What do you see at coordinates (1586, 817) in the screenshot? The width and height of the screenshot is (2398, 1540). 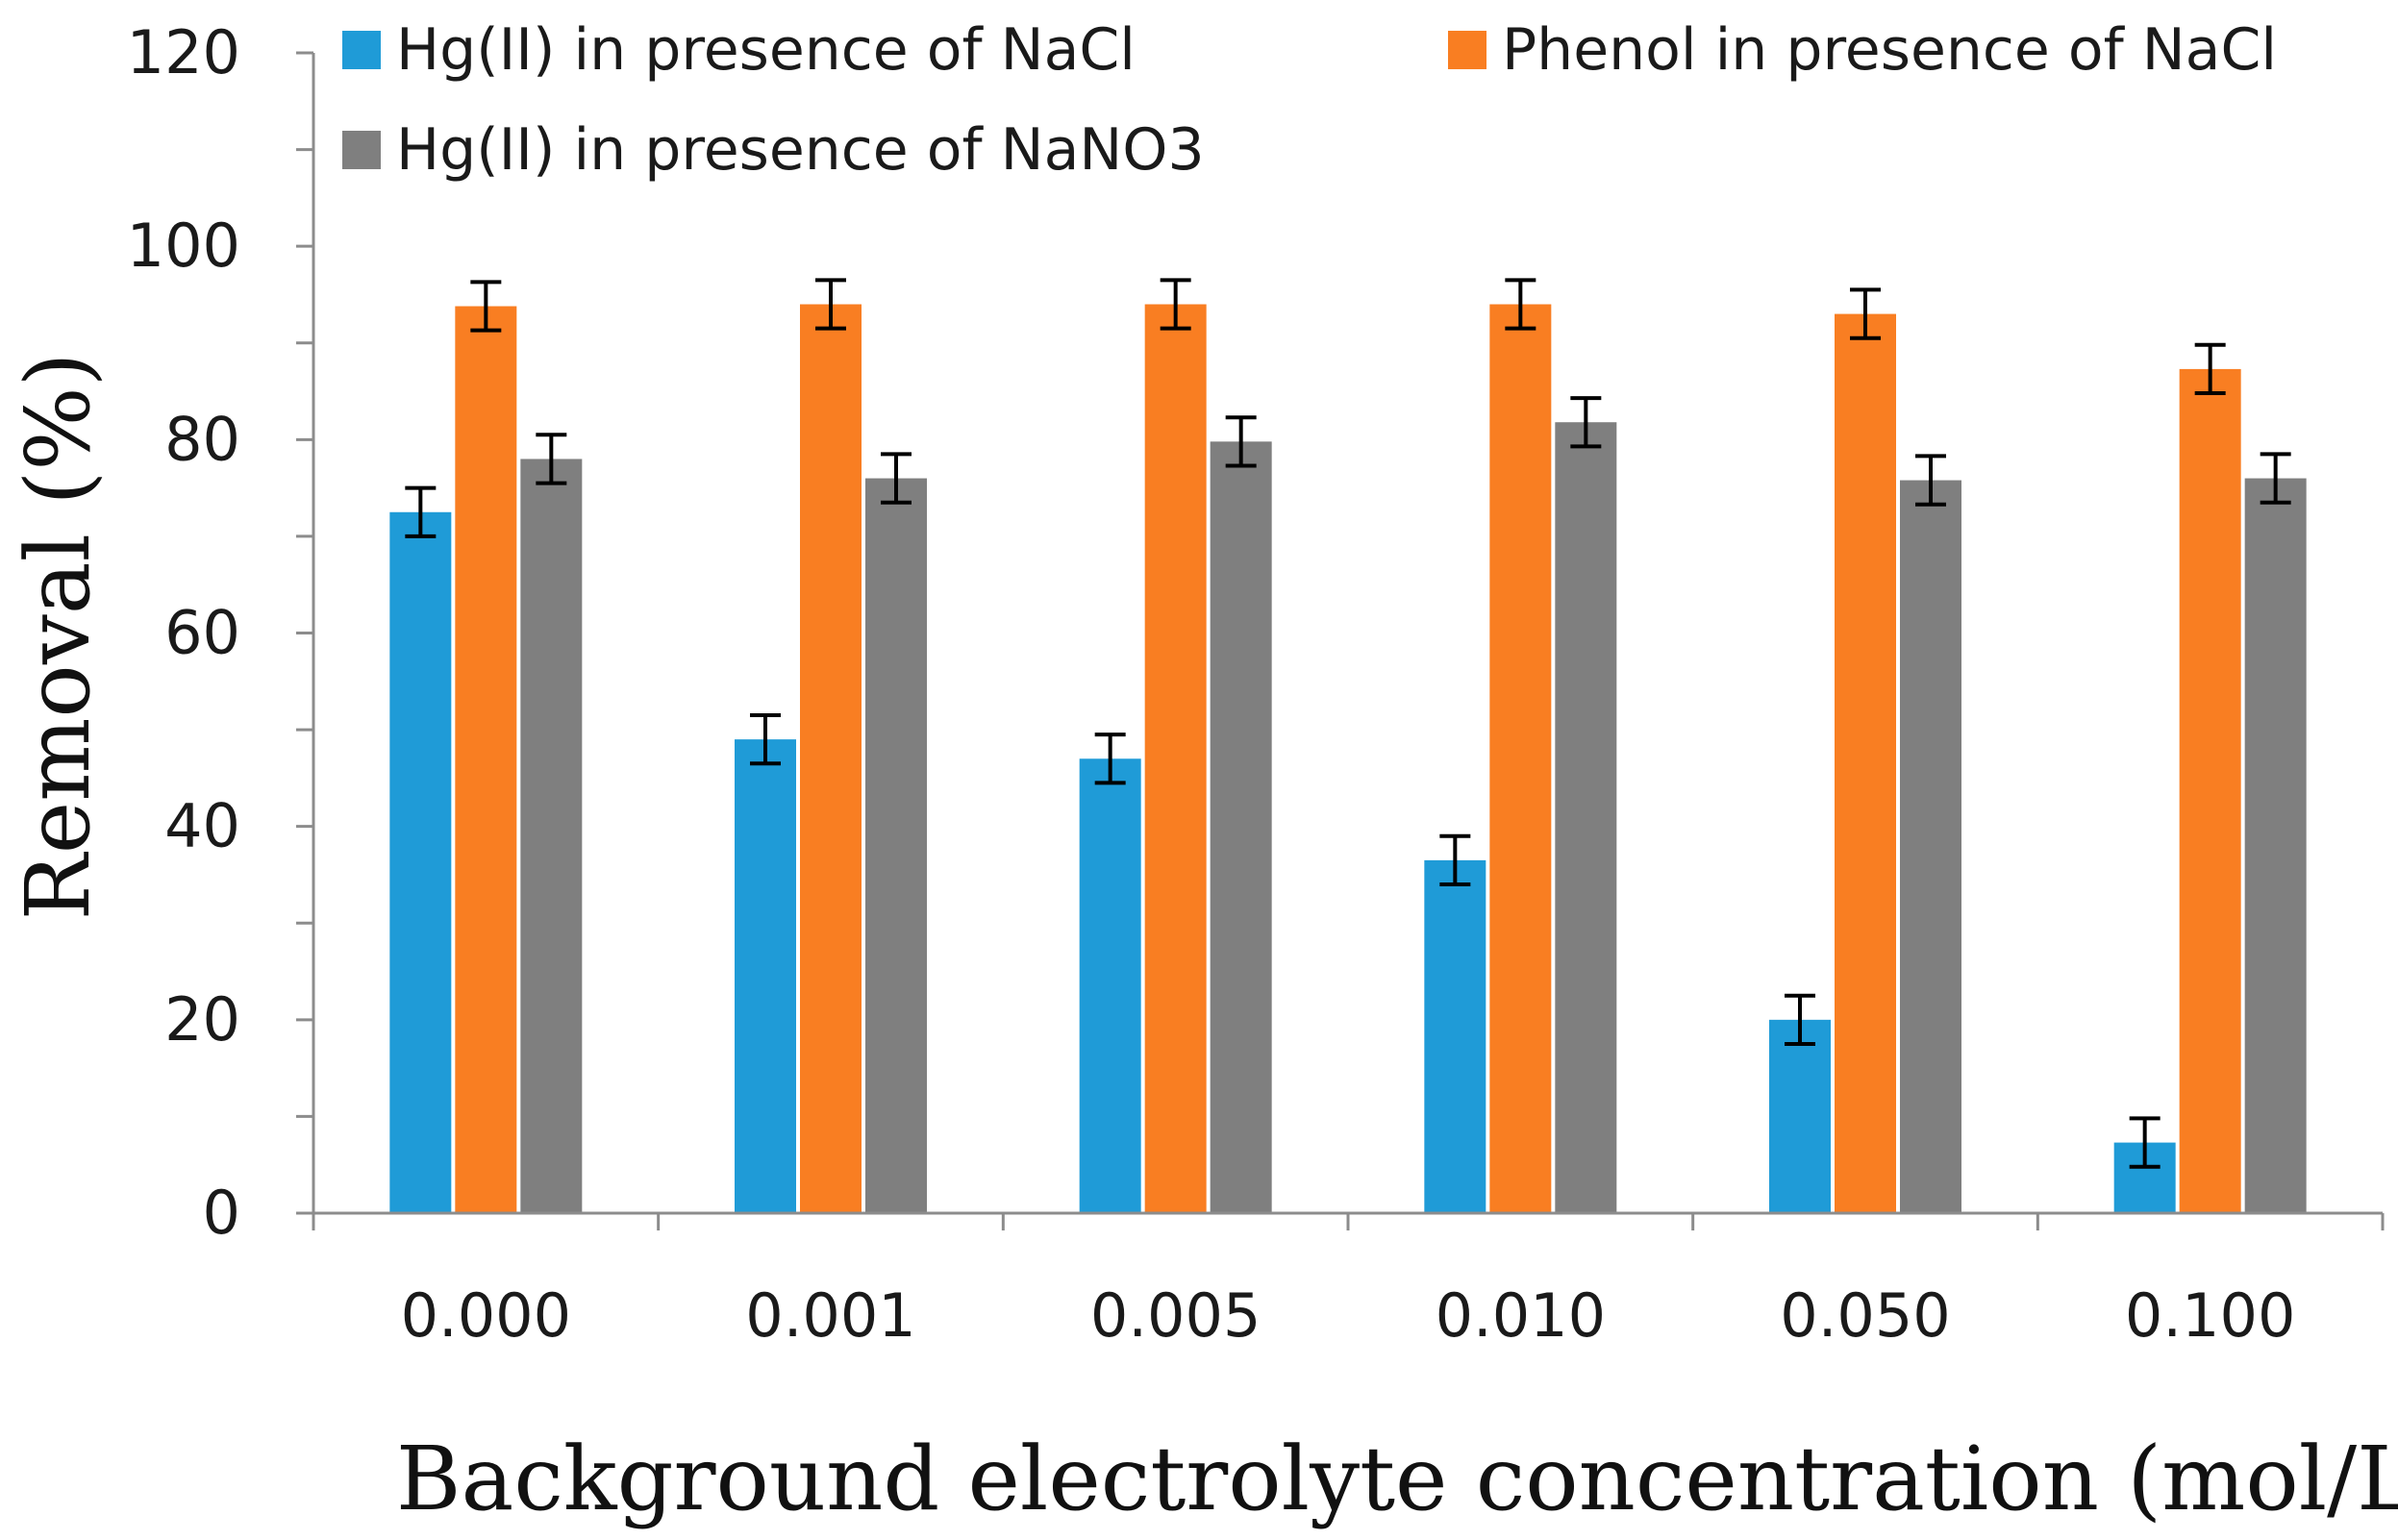 I see `bar-3-0.010` at bounding box center [1586, 817].